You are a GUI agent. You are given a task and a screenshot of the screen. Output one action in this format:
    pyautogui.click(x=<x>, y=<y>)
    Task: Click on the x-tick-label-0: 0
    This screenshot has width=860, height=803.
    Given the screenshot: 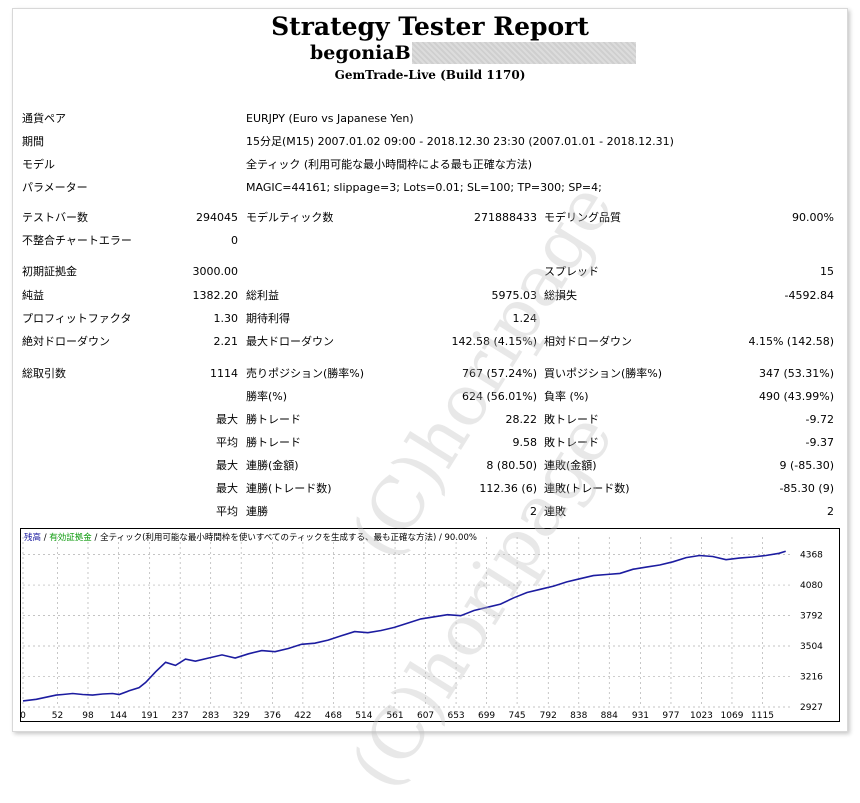 What is the action you would take?
    pyautogui.click(x=23, y=716)
    